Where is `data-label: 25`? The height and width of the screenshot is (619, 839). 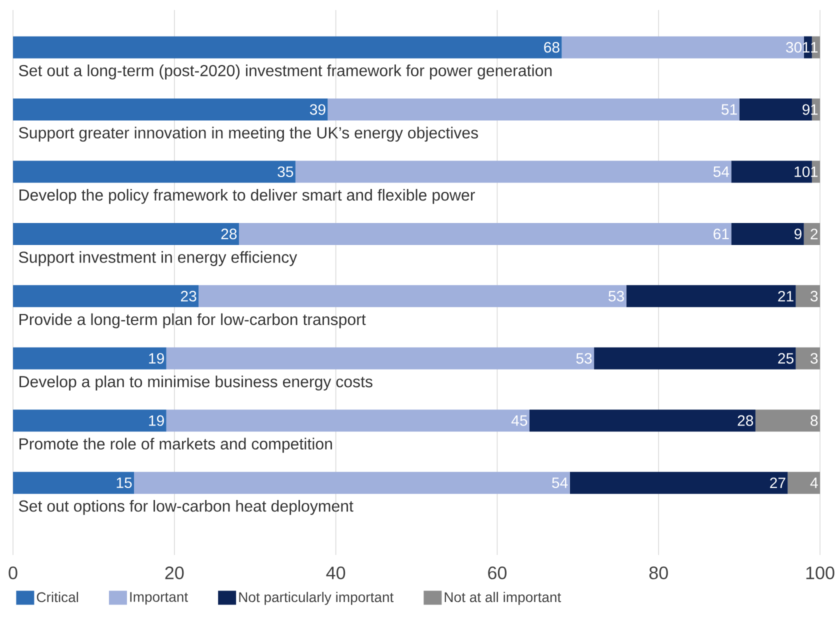 data-label: 25 is located at coordinates (786, 358).